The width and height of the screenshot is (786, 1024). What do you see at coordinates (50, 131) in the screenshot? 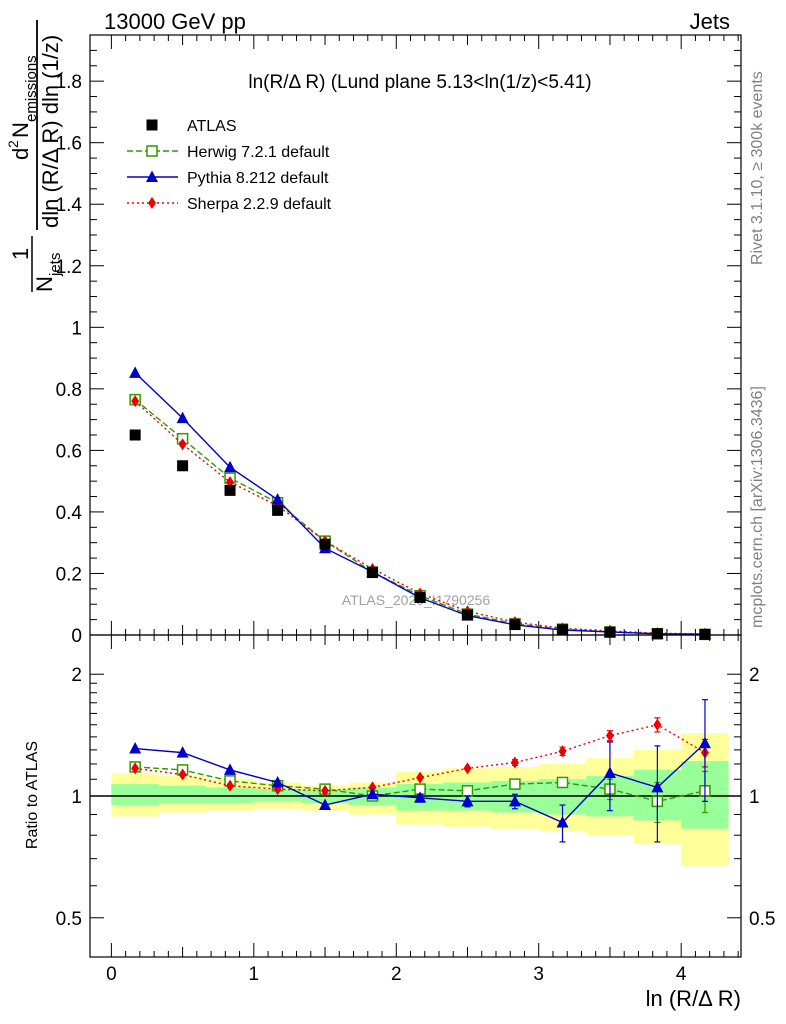
I see `ylabel-den: dln (R/Δ R) dln (1/z)` at bounding box center [50, 131].